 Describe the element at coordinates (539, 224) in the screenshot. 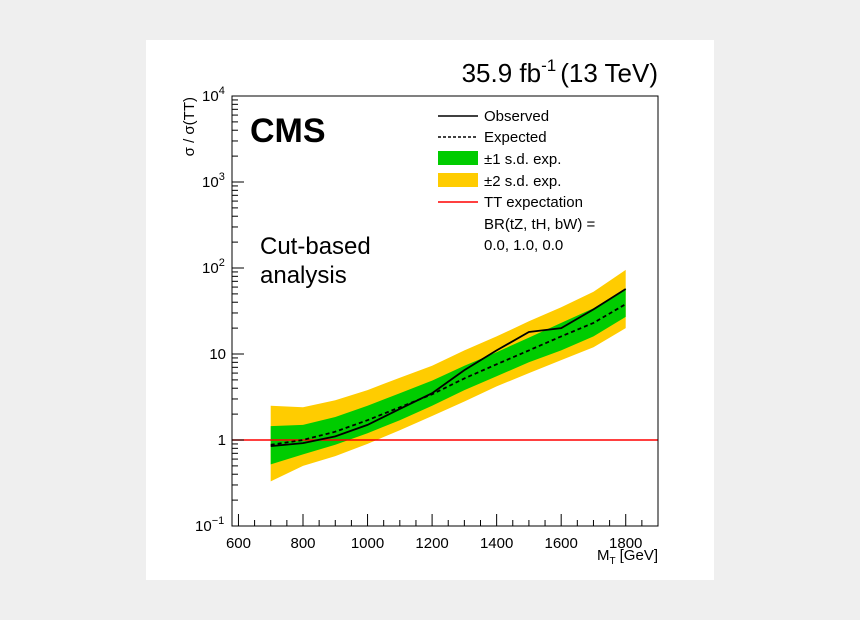

I see `legend-br-line1: BR(tZ, tH, bW) =` at that location.